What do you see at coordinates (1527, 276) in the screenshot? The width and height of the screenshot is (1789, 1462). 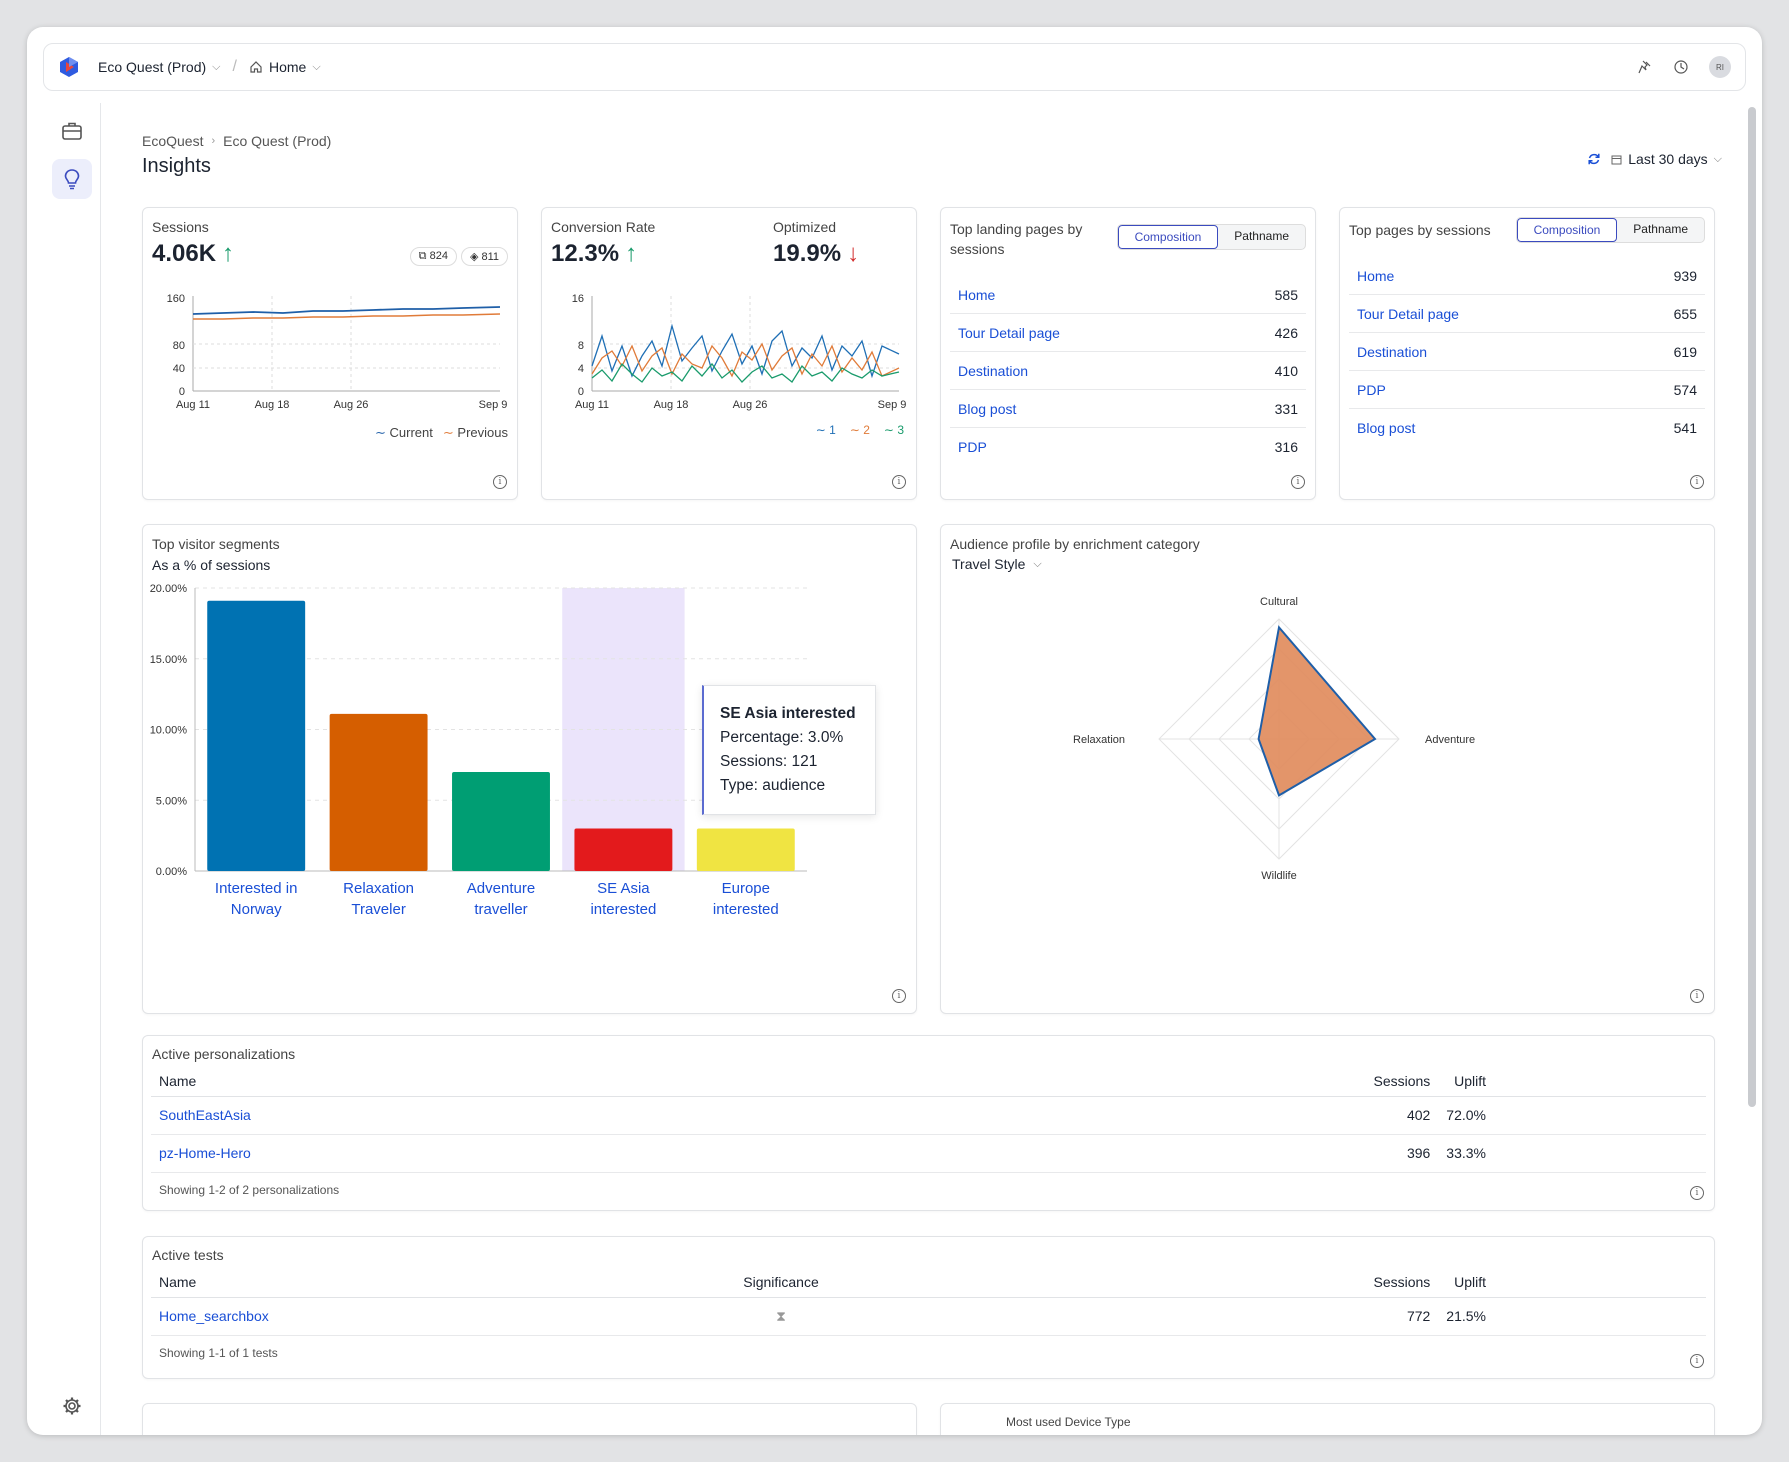 I see `list-item: Home 939` at bounding box center [1527, 276].